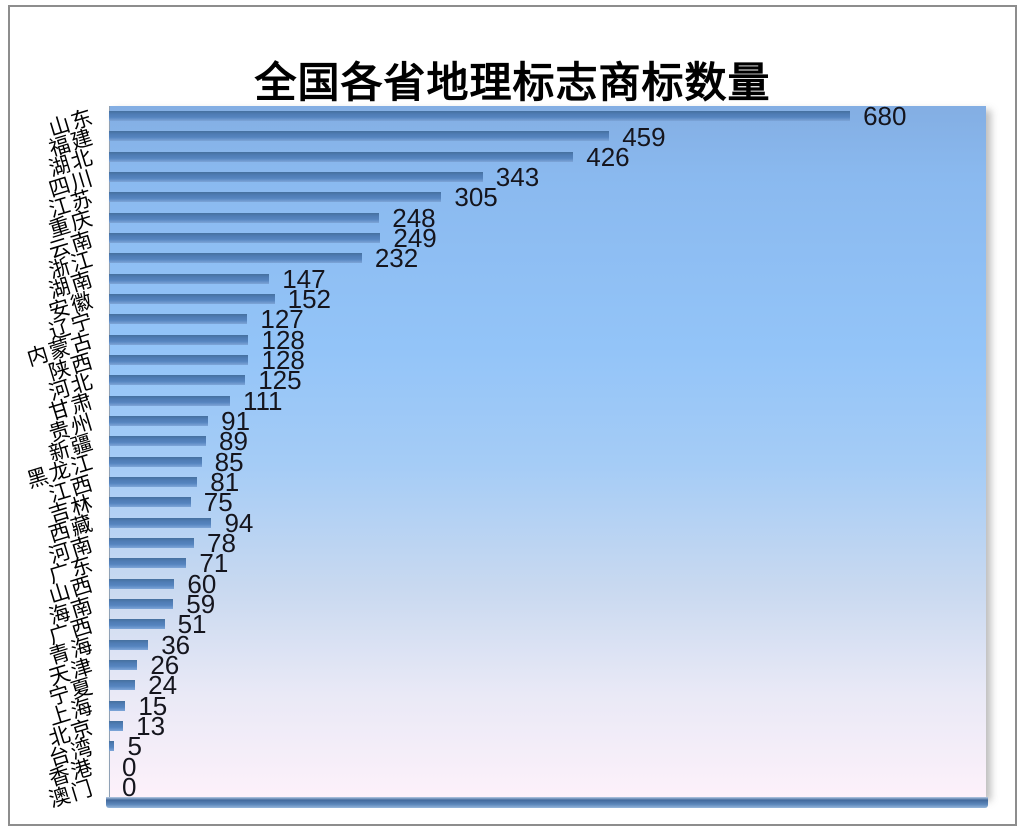 The image size is (1025, 833). I want to click on bar-zone: 78, so click(547, 543).